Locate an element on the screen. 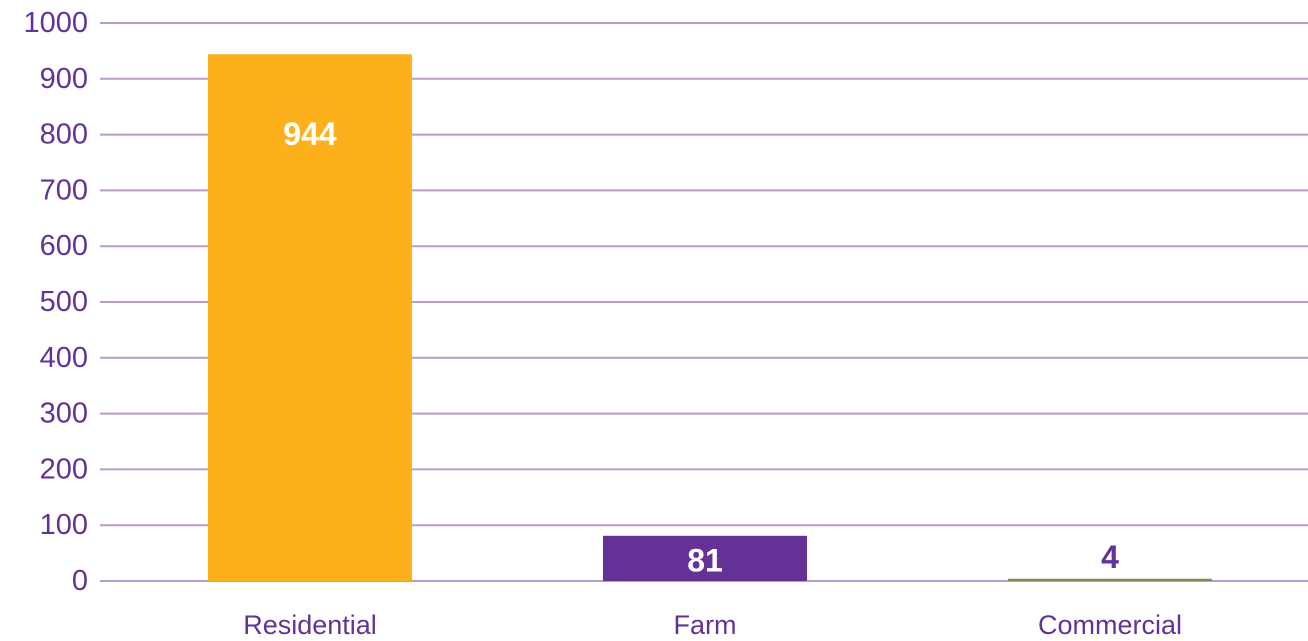 This screenshot has height=641, width=1308. y-tick-label: 900 is located at coordinates (64, 79).